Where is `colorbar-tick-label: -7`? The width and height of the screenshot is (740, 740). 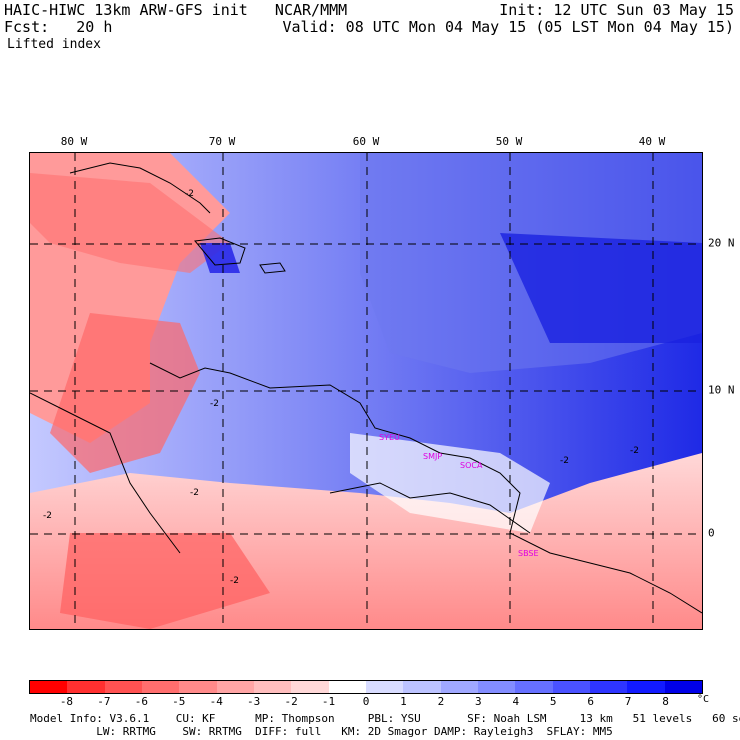 colorbar-tick-label: -7 is located at coordinates (104, 701).